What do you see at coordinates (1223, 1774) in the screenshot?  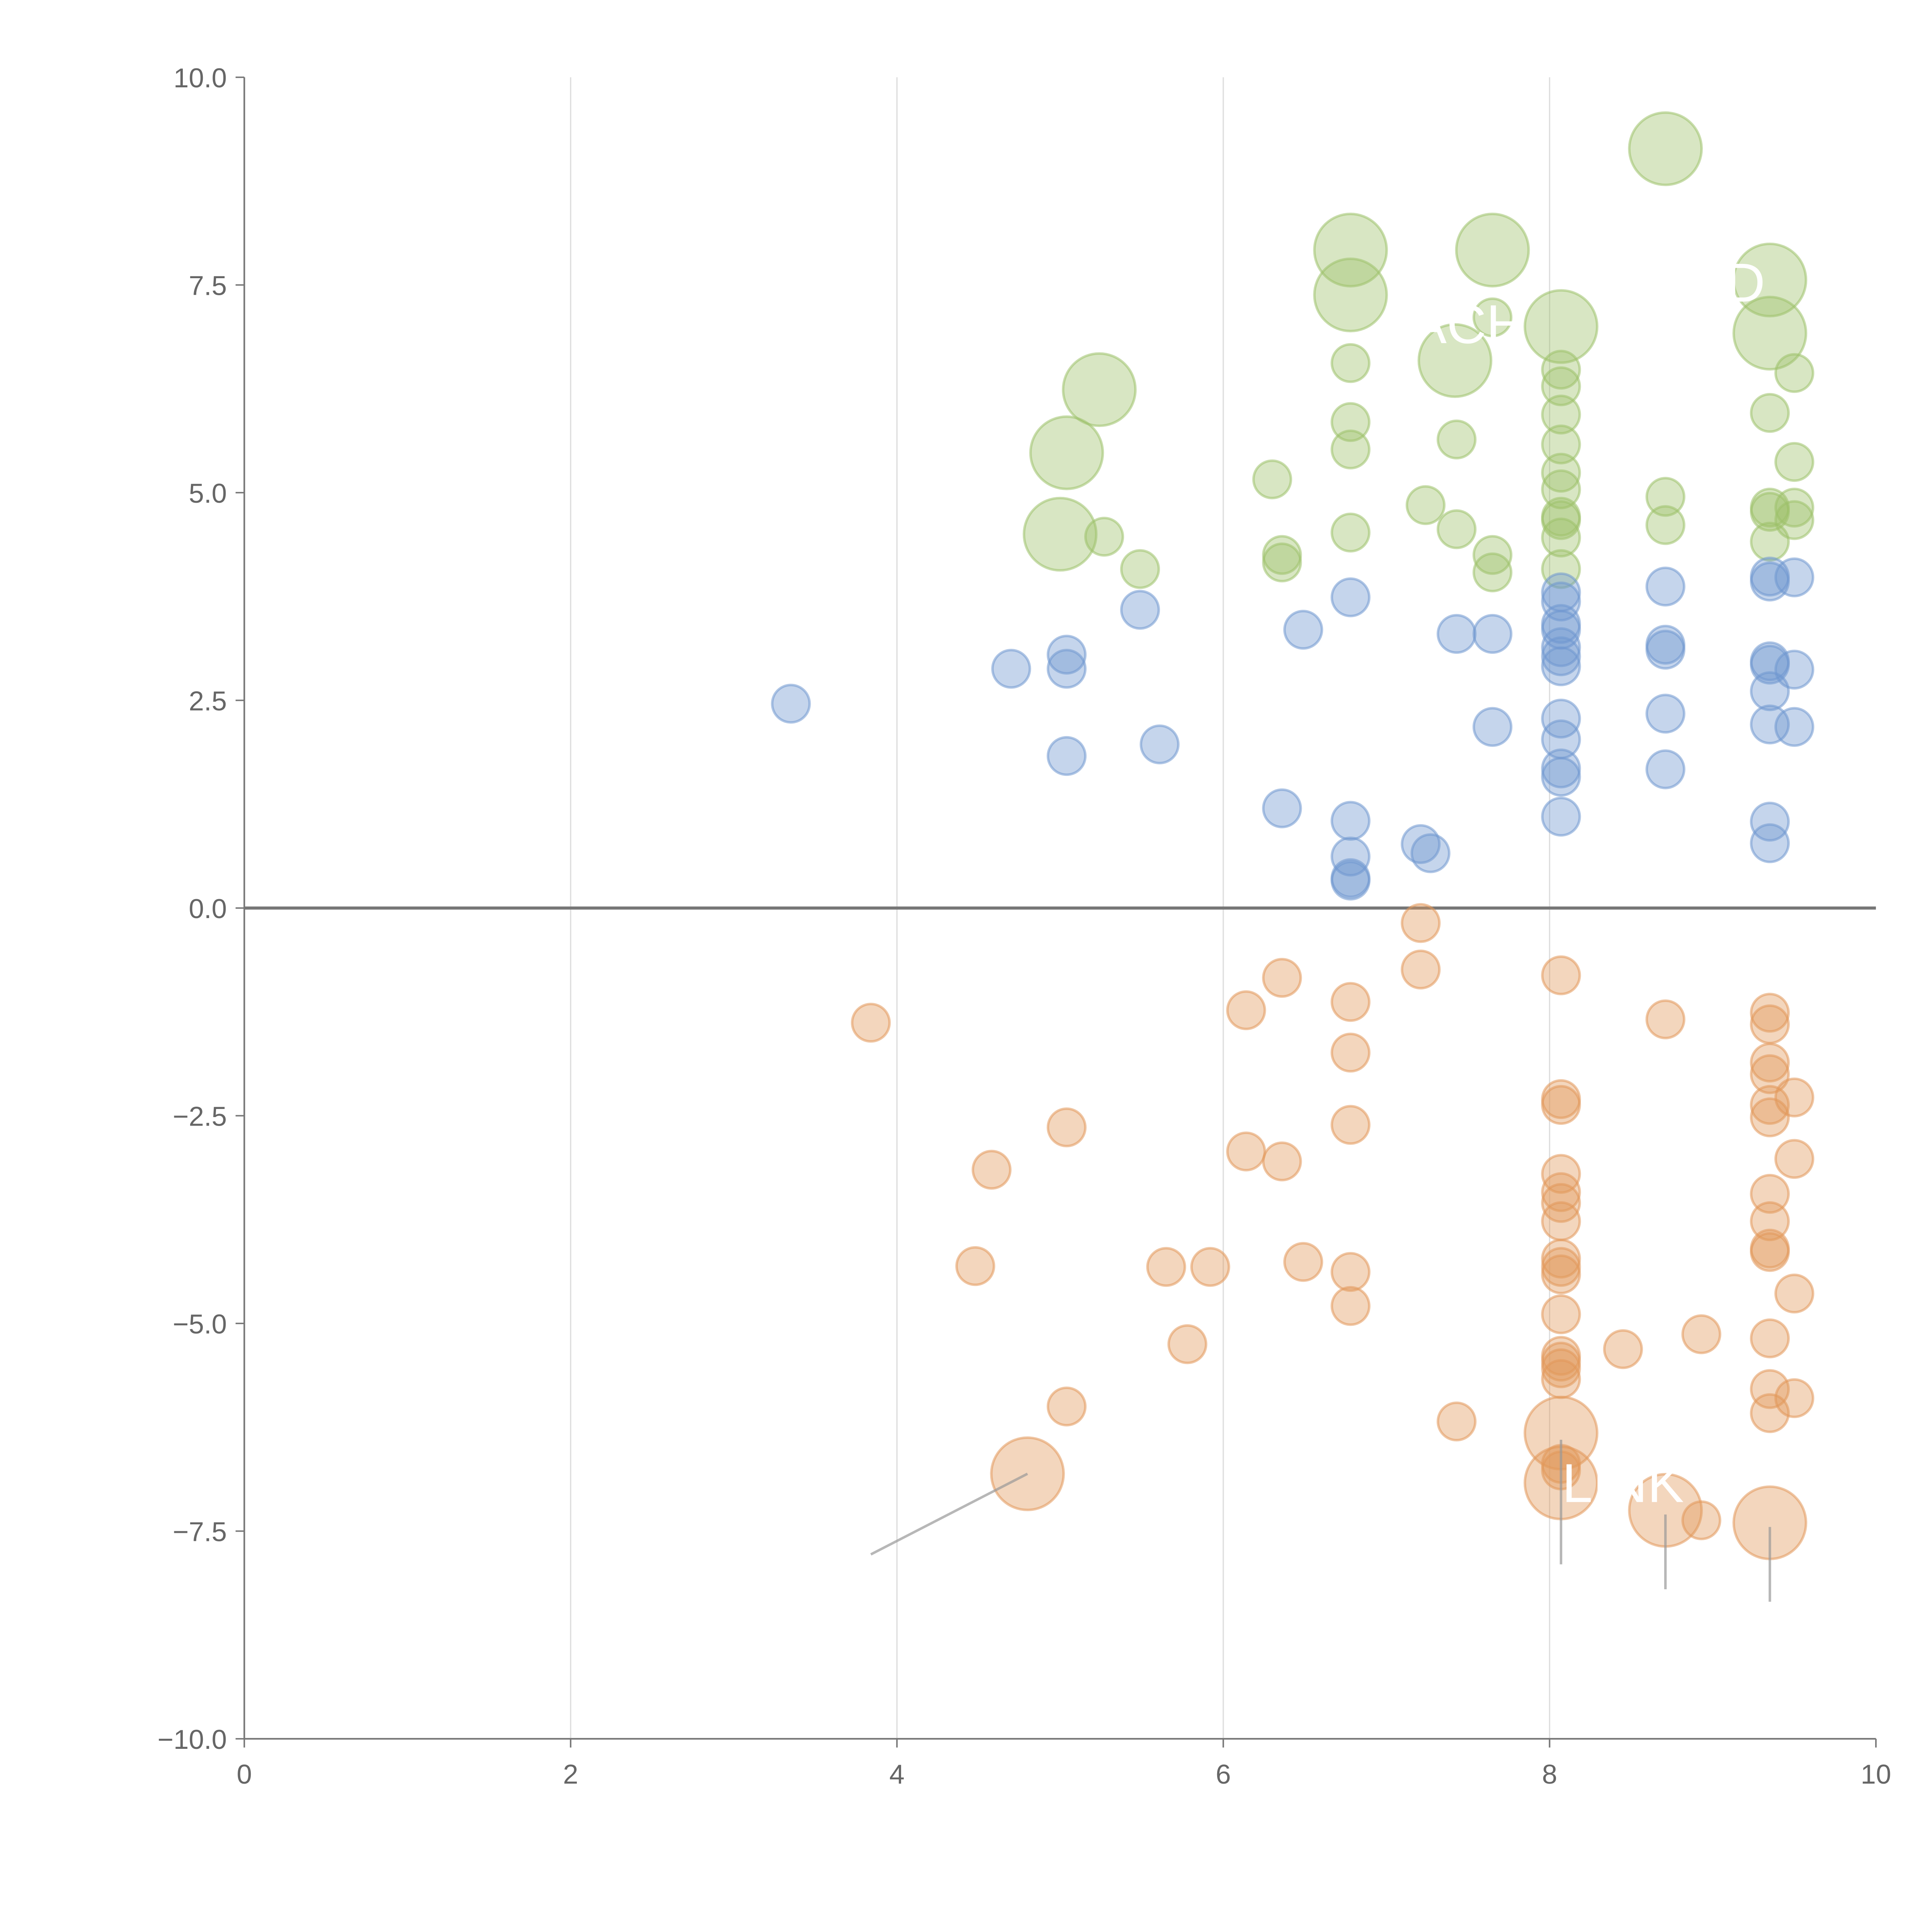 I see `x-tick-label: 6` at bounding box center [1223, 1774].